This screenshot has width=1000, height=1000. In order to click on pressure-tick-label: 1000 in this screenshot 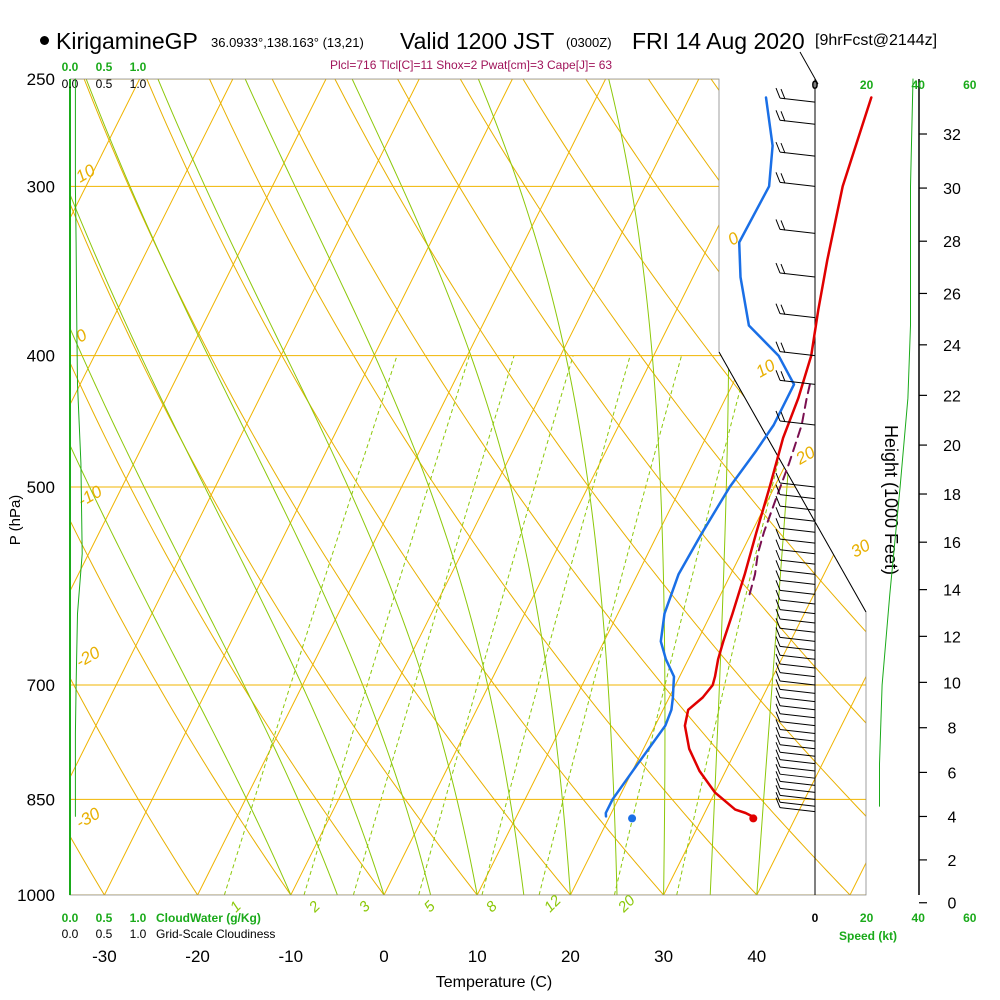, I will do `click(36, 895)`.